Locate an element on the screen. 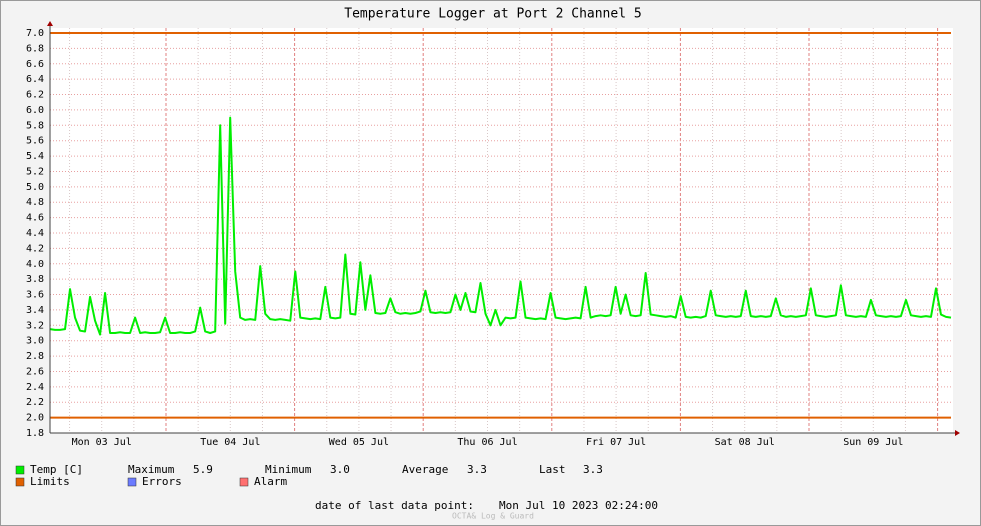 The width and height of the screenshot is (981, 526). y-tick-label: 6.8 is located at coordinates (35, 48).